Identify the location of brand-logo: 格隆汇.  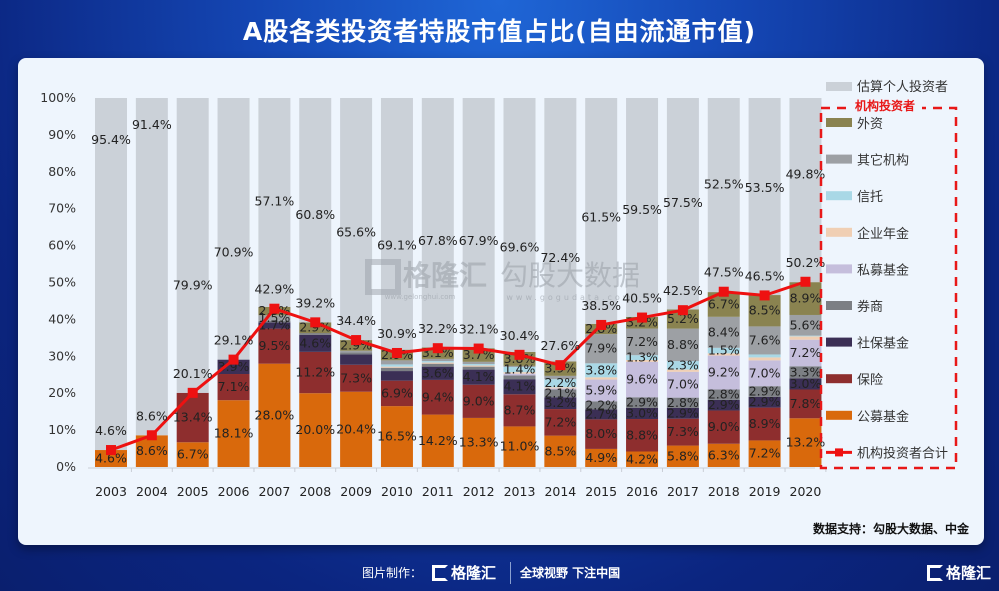
(464, 572).